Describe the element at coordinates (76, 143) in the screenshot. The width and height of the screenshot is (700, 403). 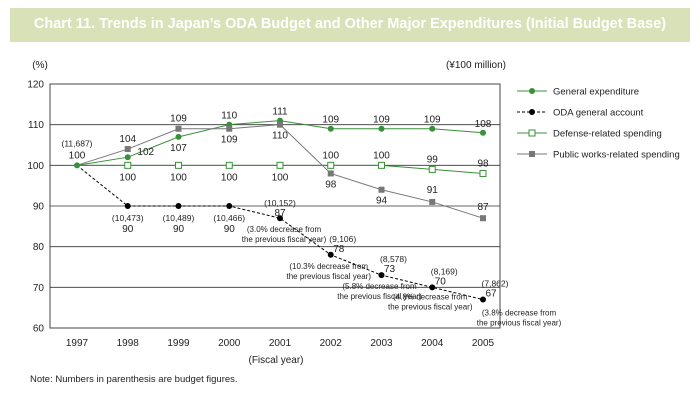
I see `start-budget-figure: (11,687)` at that location.